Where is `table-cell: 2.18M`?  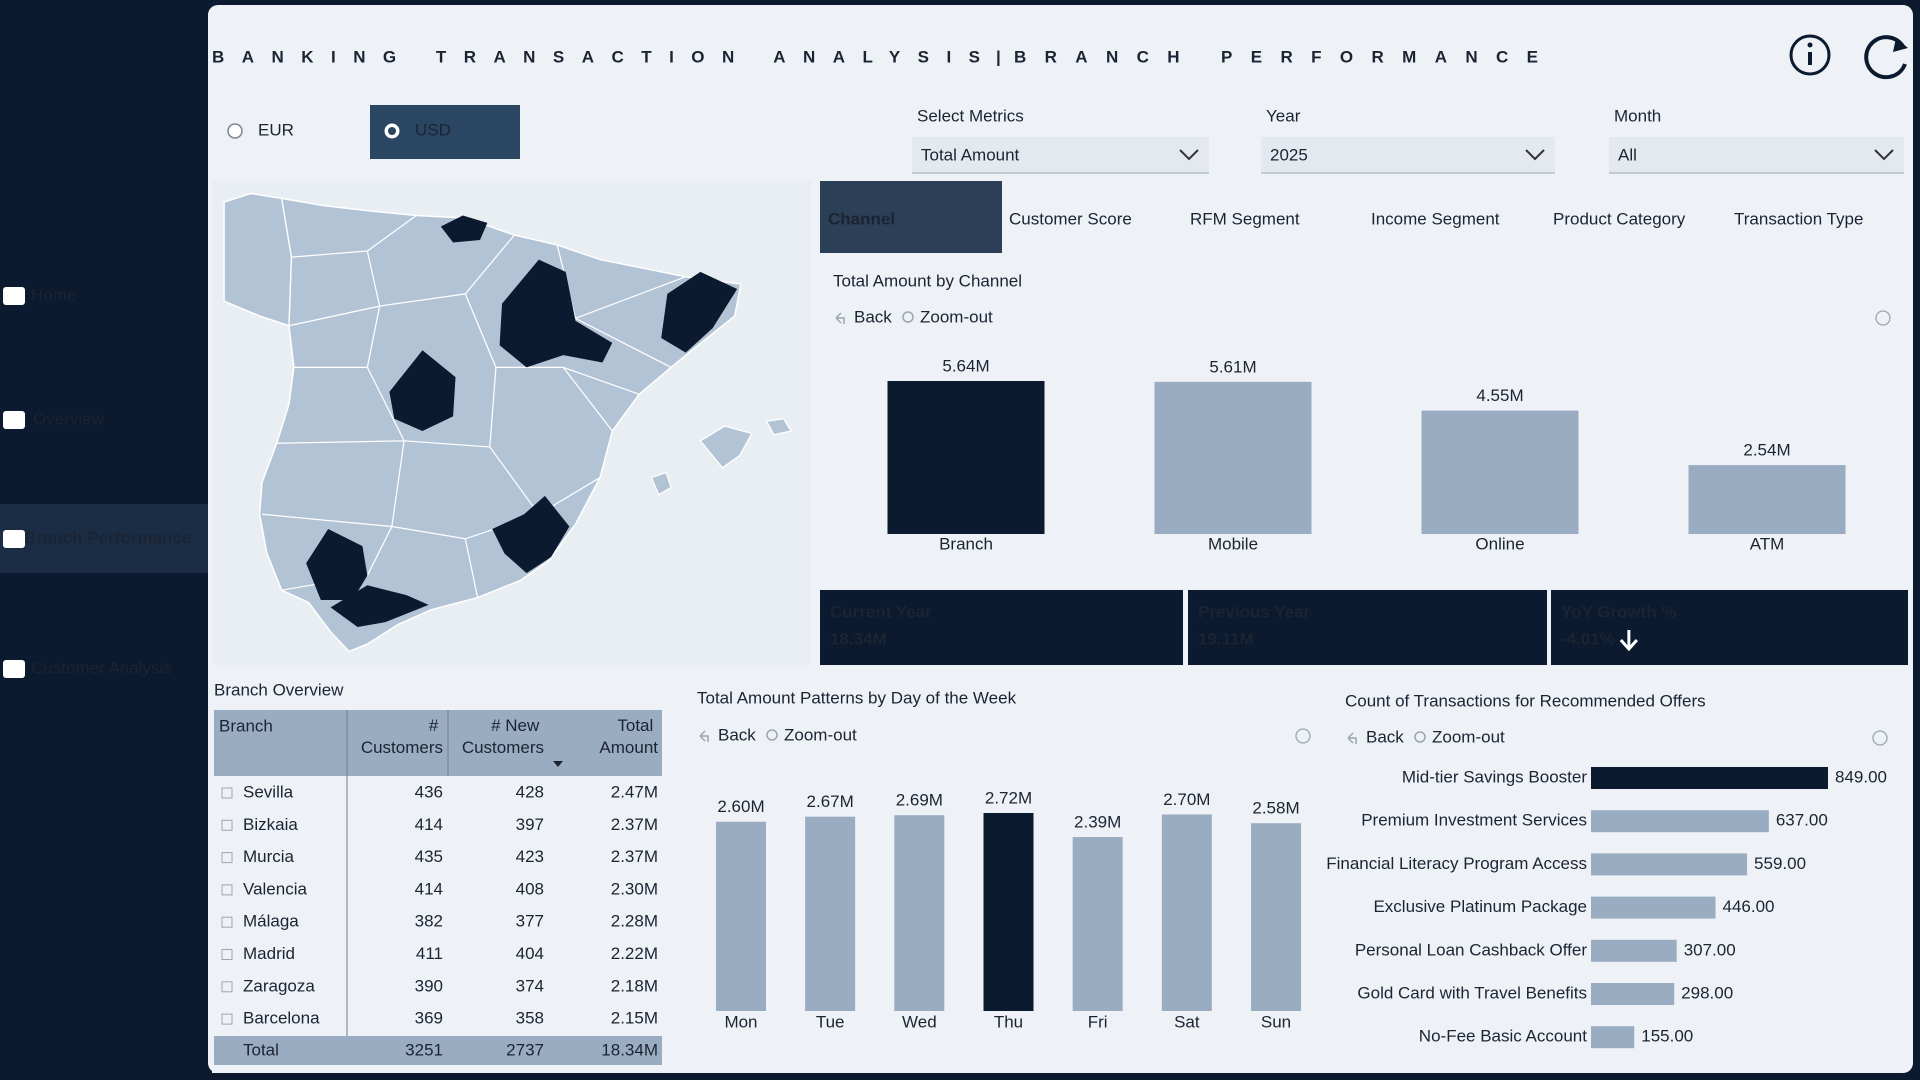 table-cell: 2.18M is located at coordinates (634, 985).